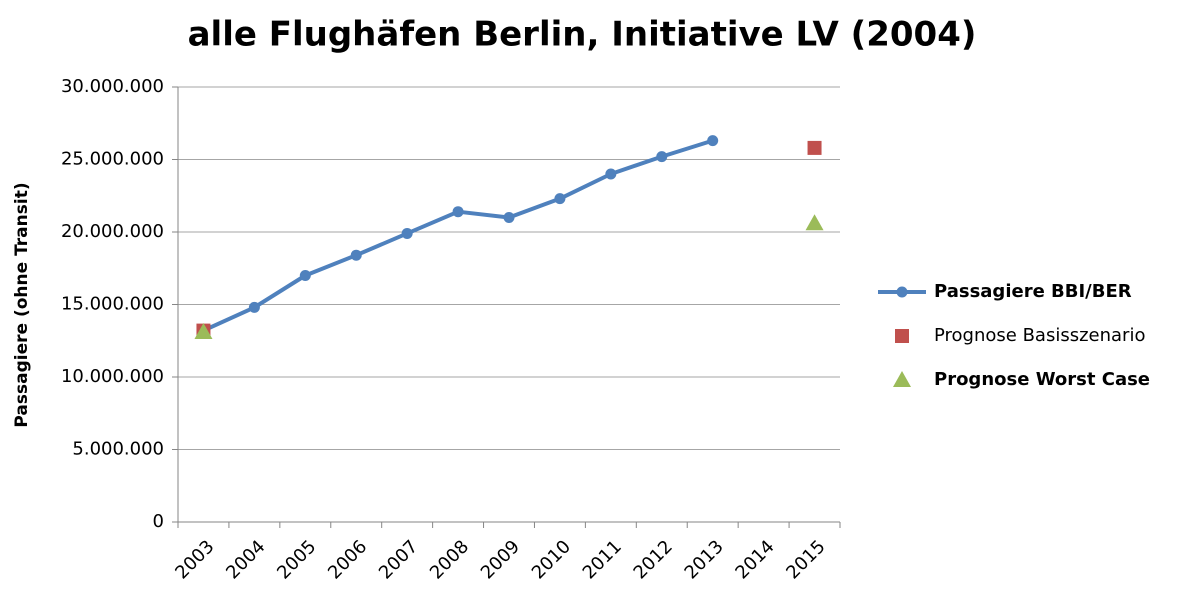 The height and width of the screenshot is (593, 1179). Describe the element at coordinates (112, 376) in the screenshot. I see `y-tick-label: 10.000.000` at that location.